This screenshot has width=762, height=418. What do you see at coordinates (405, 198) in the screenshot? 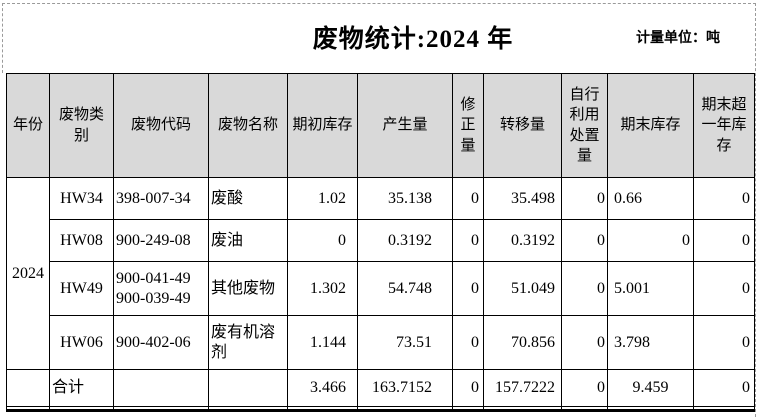
I see `value-cell: 35.138` at bounding box center [405, 198].